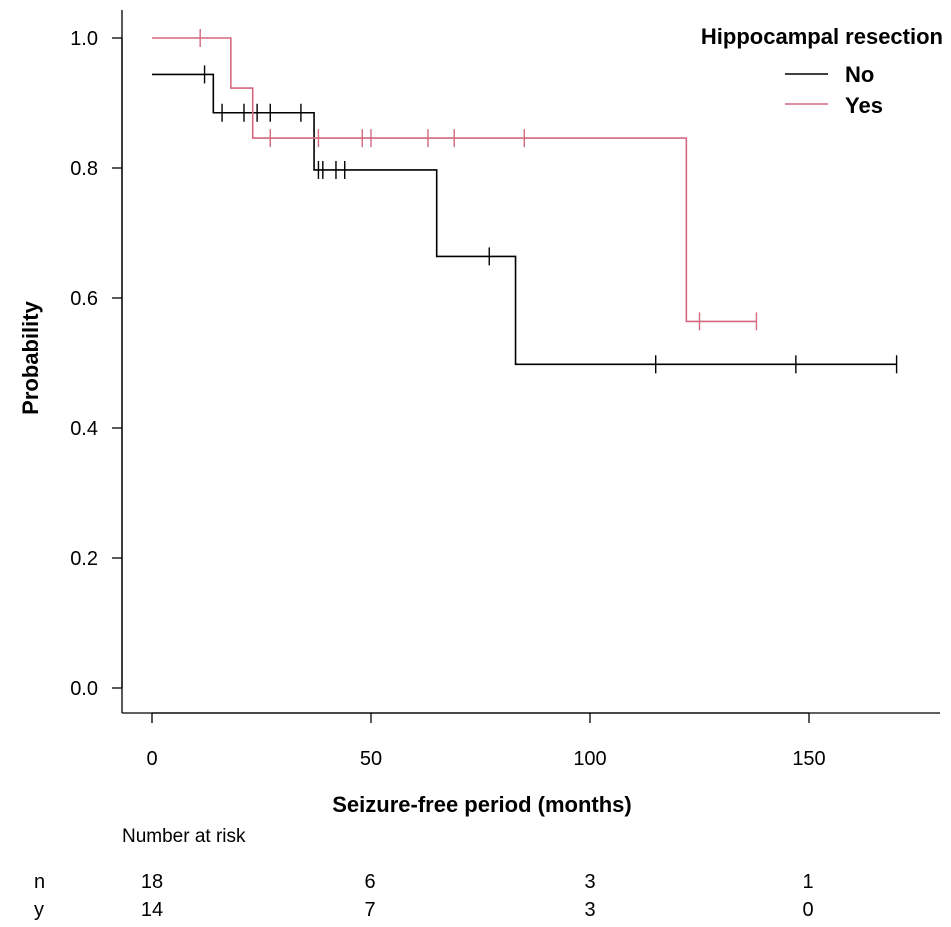  I want to click on x-tick-label: 100, so click(589, 759).